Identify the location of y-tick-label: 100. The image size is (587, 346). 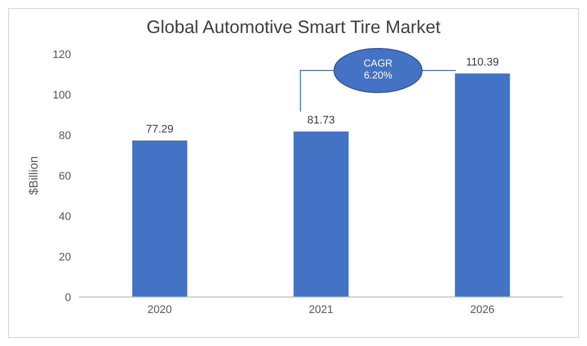
(61, 95).